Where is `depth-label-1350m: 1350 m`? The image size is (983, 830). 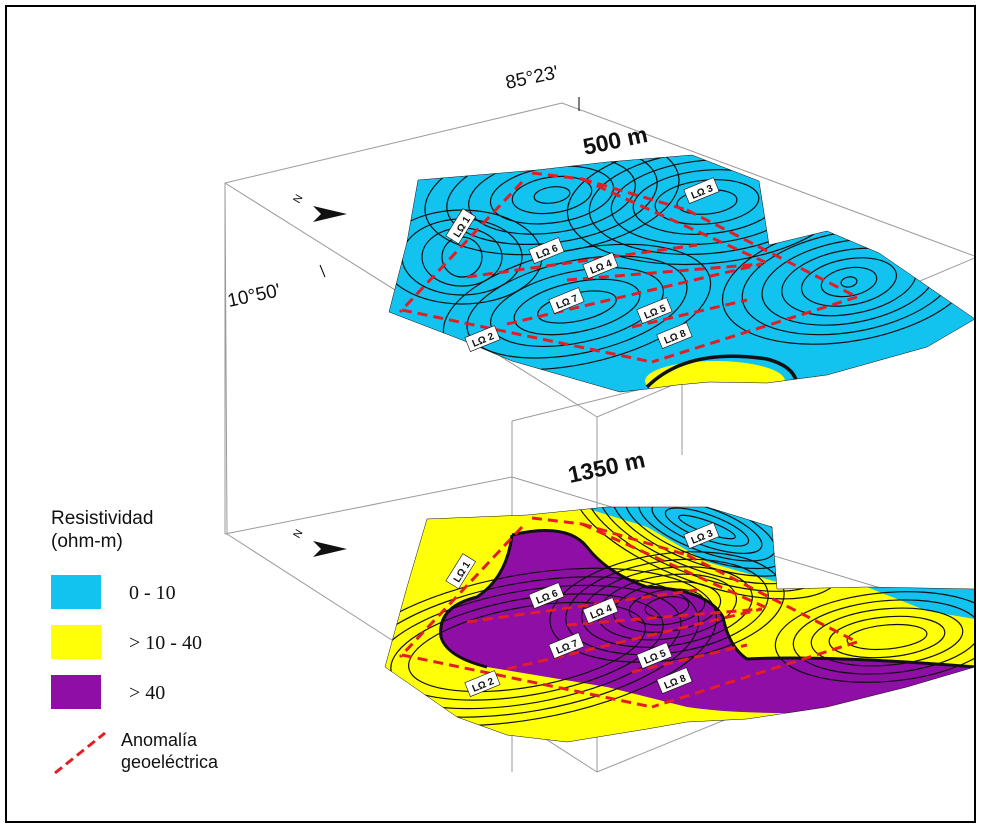 depth-label-1350m: 1350 m is located at coordinates (607, 467).